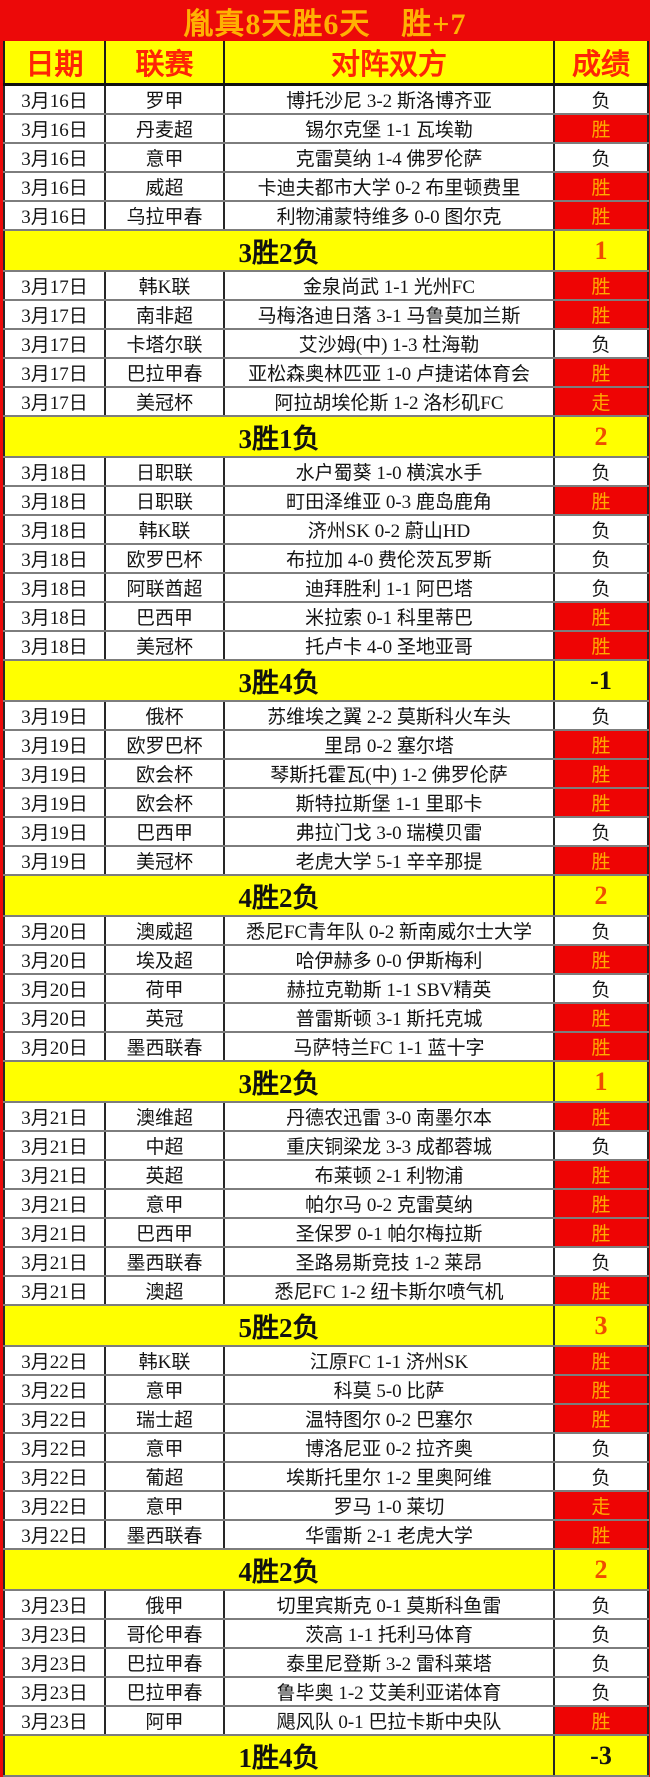  What do you see at coordinates (326, 1447) in the screenshot?
I see `table-row: 3月22日 意甲 博洛尼亚 0-2 拉齐奥负` at bounding box center [326, 1447].